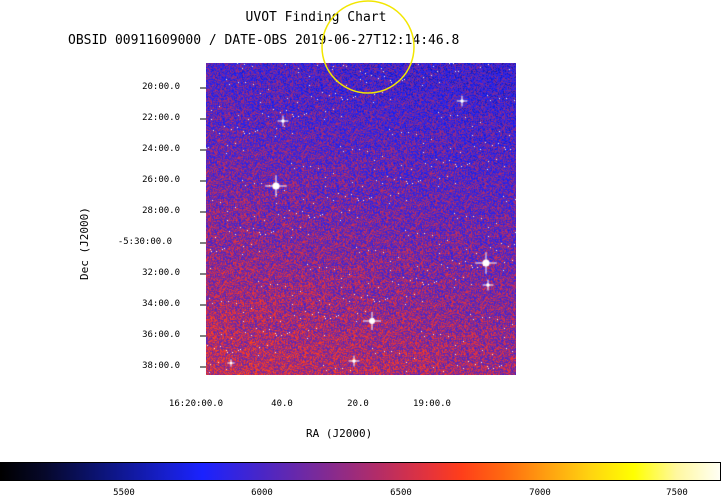 This screenshot has width=722, height=502. What do you see at coordinates (540, 493) in the screenshot?
I see `colorbar-tick-label: 7000` at bounding box center [540, 493].